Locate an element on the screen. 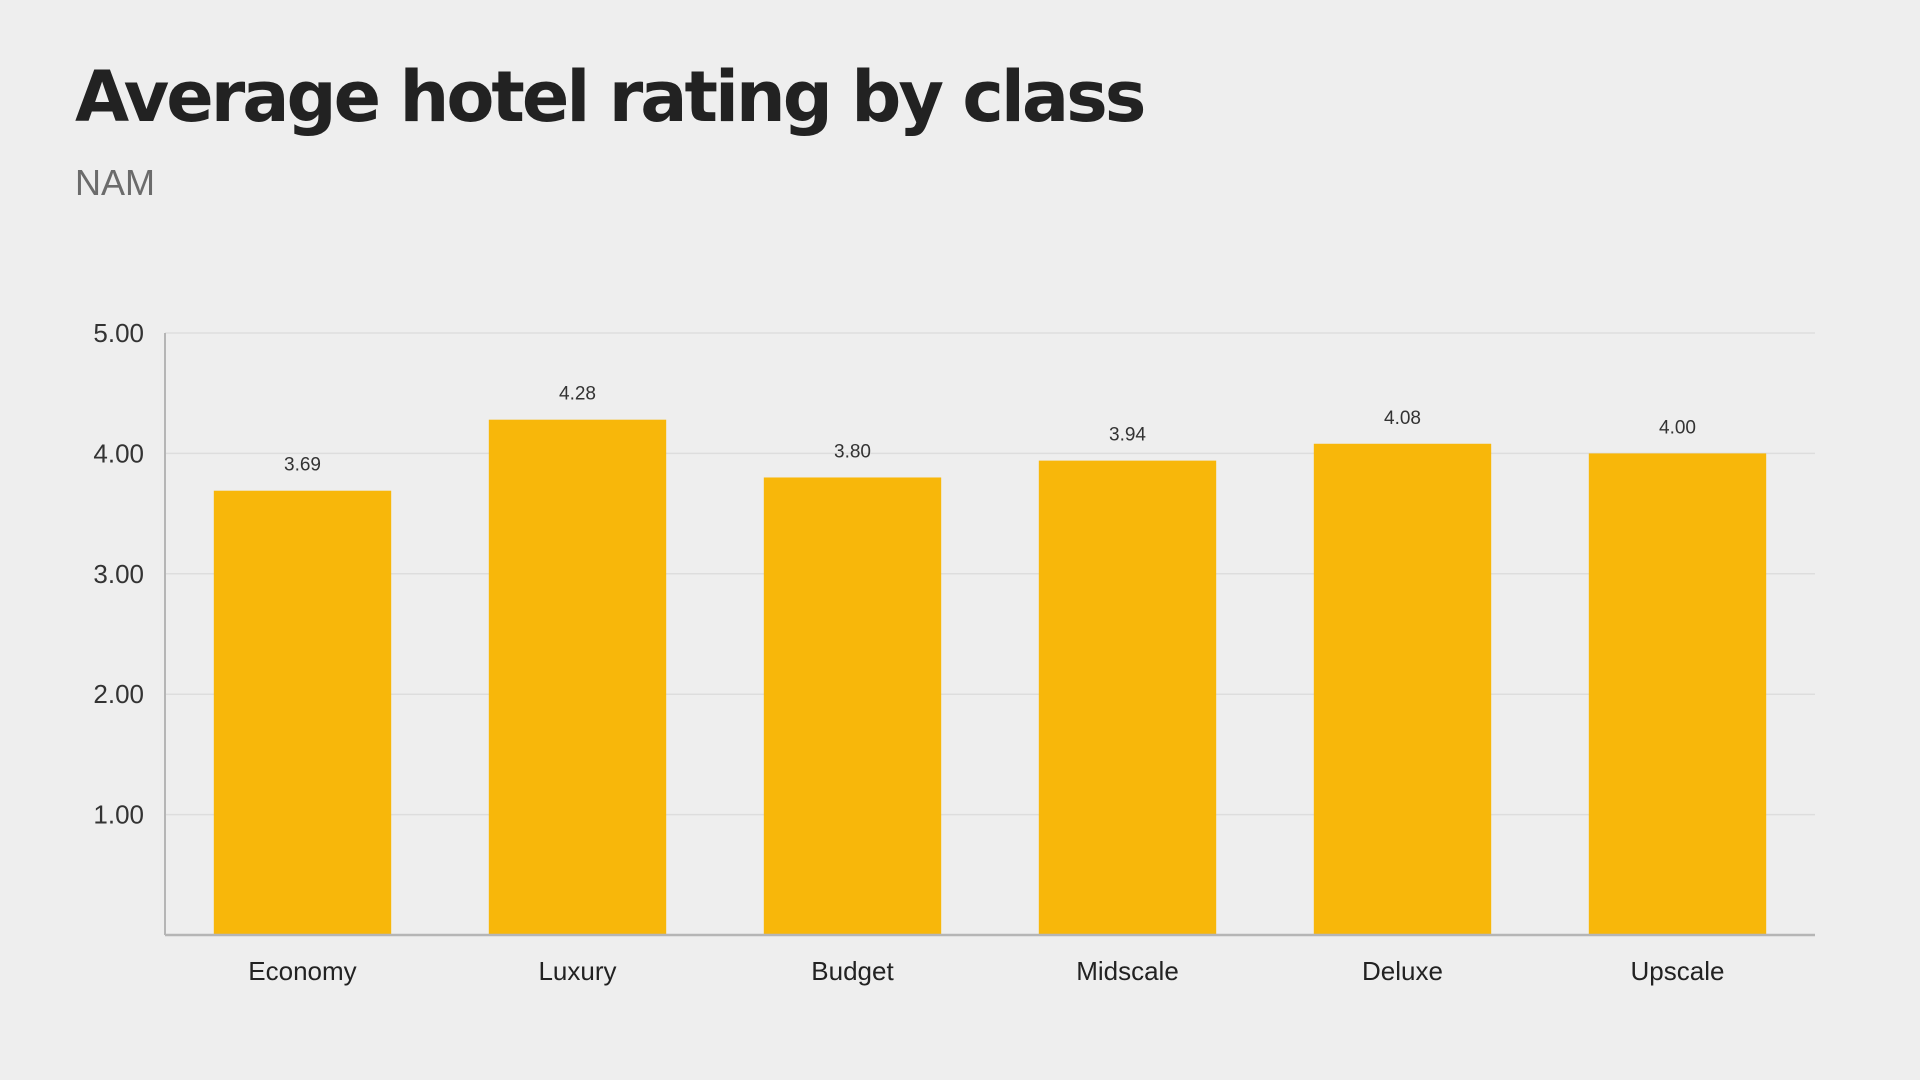  chart-title: Average hotel rating by class is located at coordinates (610, 97).